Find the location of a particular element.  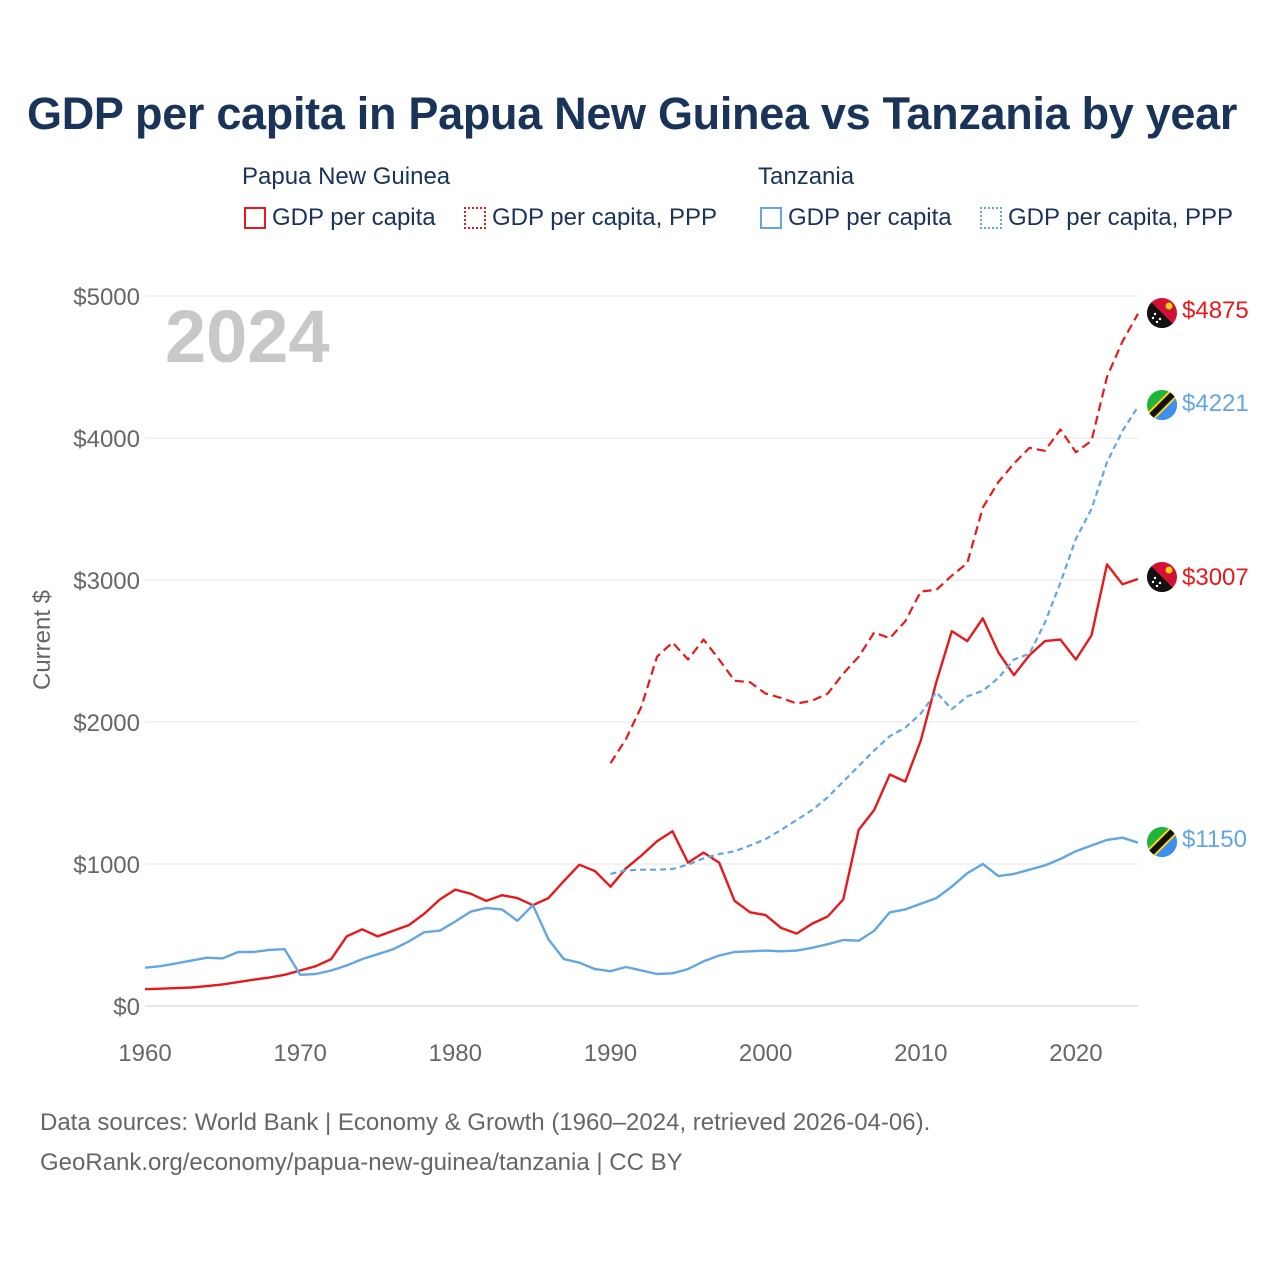

y-tick-label: $0 is located at coordinates (126, 1007).